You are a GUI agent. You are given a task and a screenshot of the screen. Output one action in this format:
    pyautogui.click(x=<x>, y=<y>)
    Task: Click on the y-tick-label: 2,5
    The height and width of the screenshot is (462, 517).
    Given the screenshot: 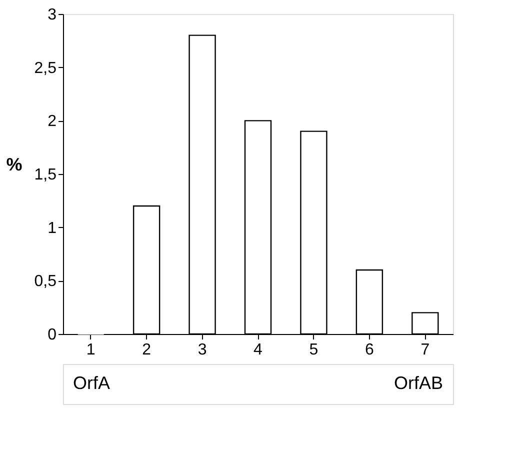 What is the action you would take?
    pyautogui.click(x=45, y=68)
    